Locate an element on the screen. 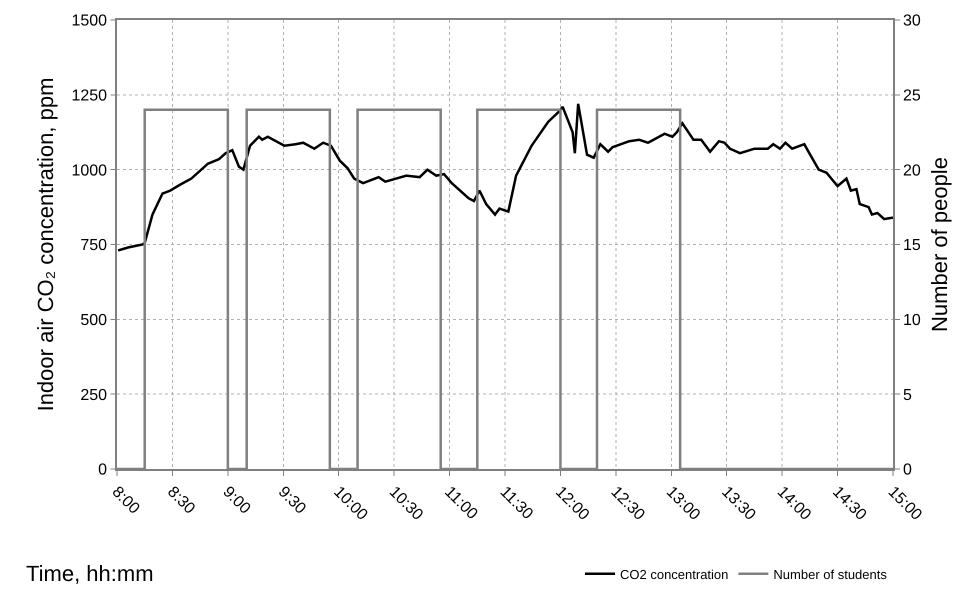 This screenshot has width=960, height=608. y2-tick-label: 0 is located at coordinates (907, 470).